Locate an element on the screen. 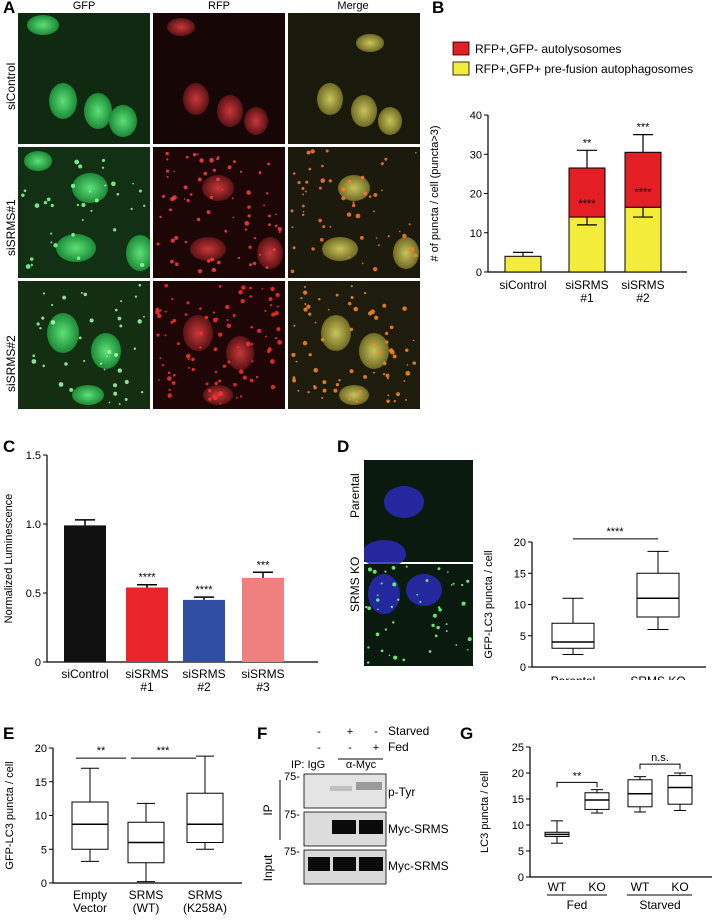 The width and height of the screenshot is (720, 921). x-tick-label: siSRMS #1 is located at coordinates (146, 680).